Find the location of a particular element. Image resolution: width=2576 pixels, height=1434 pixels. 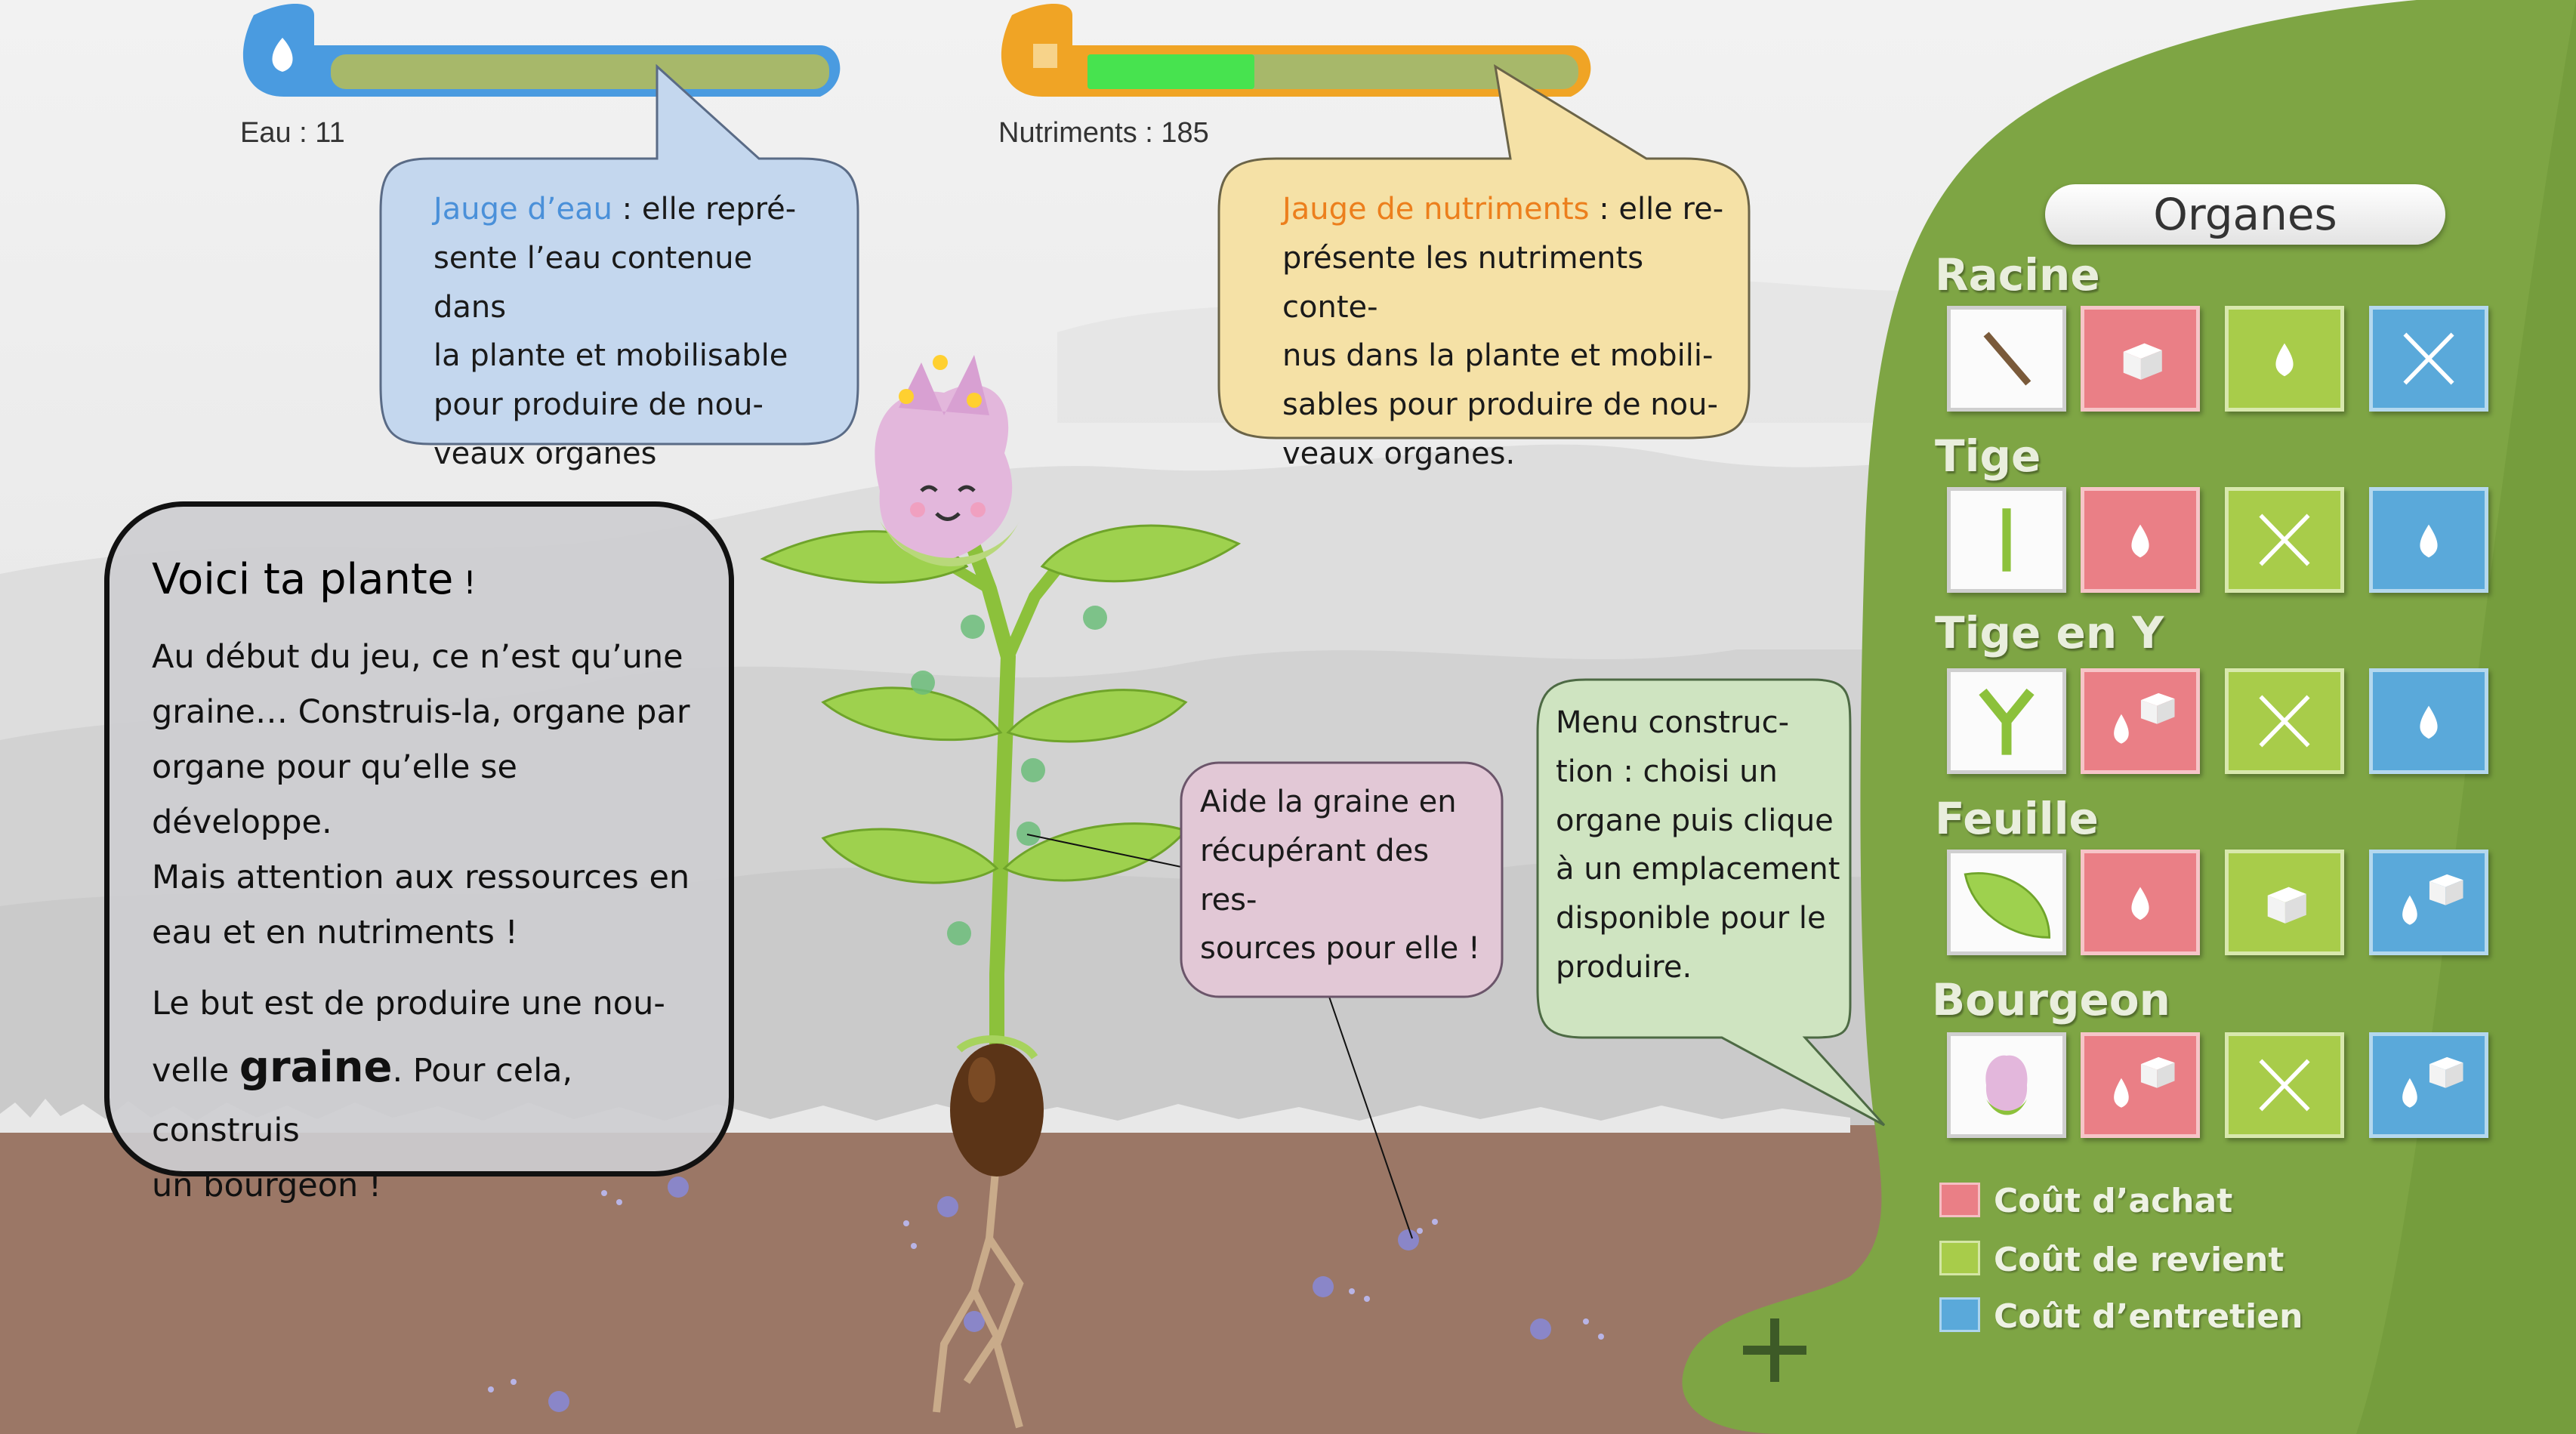

organ-button-tige is located at coordinates (2006, 540).